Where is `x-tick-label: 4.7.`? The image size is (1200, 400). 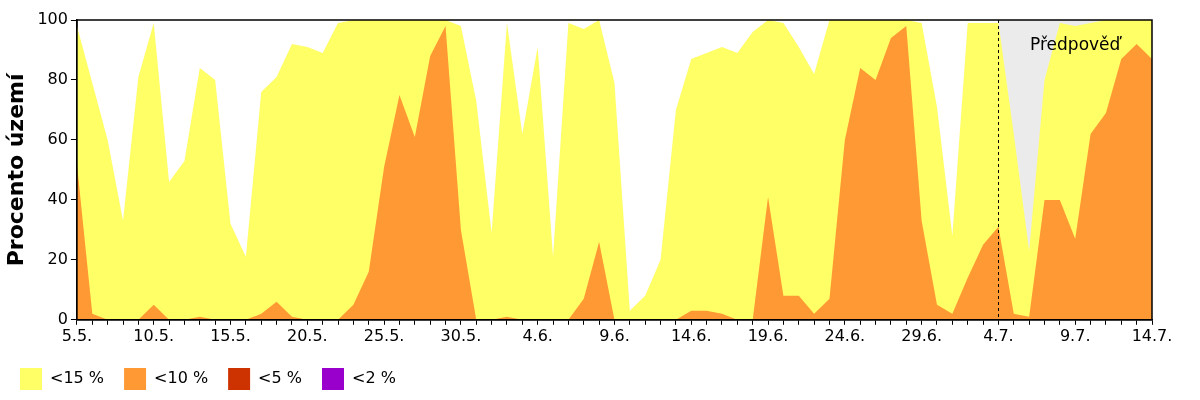 x-tick-label: 4.7. is located at coordinates (998, 335).